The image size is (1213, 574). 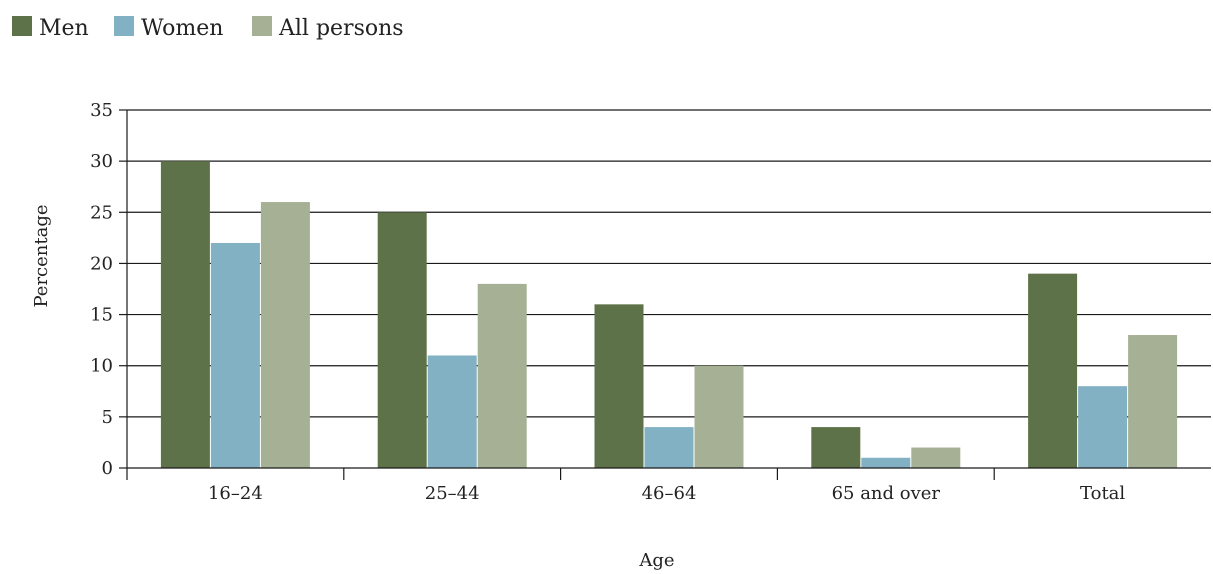 I want to click on legend: Men Women All persons, so click(x=208, y=28).